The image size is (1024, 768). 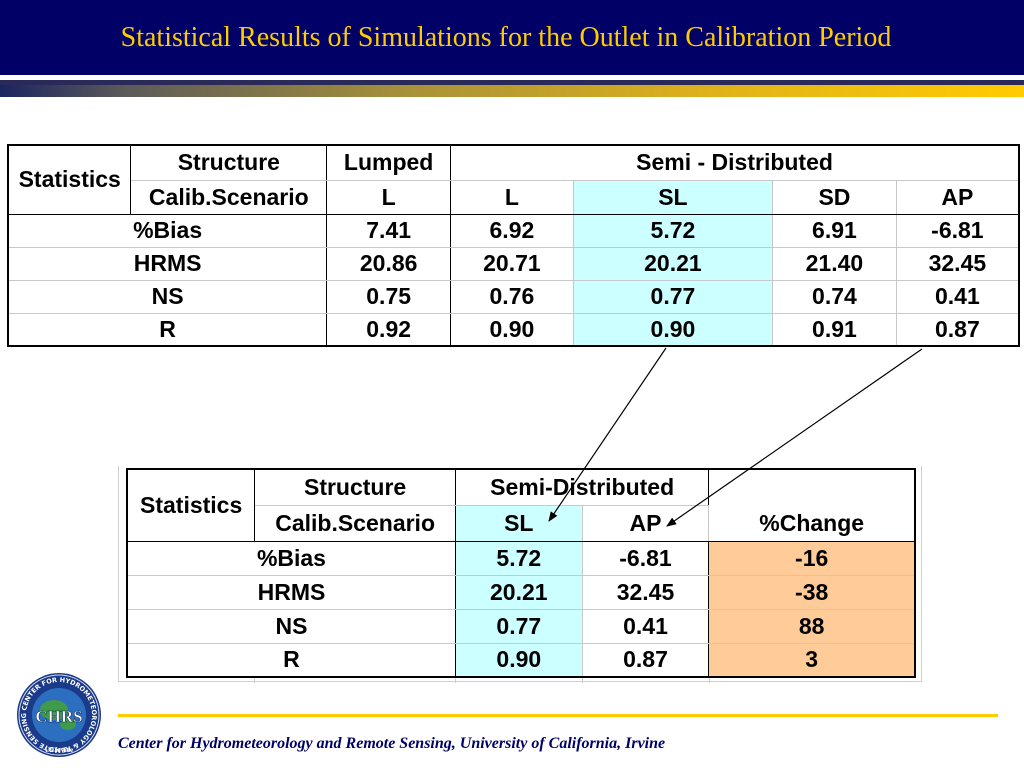 I want to click on table-cell: 0.74, so click(x=834, y=296).